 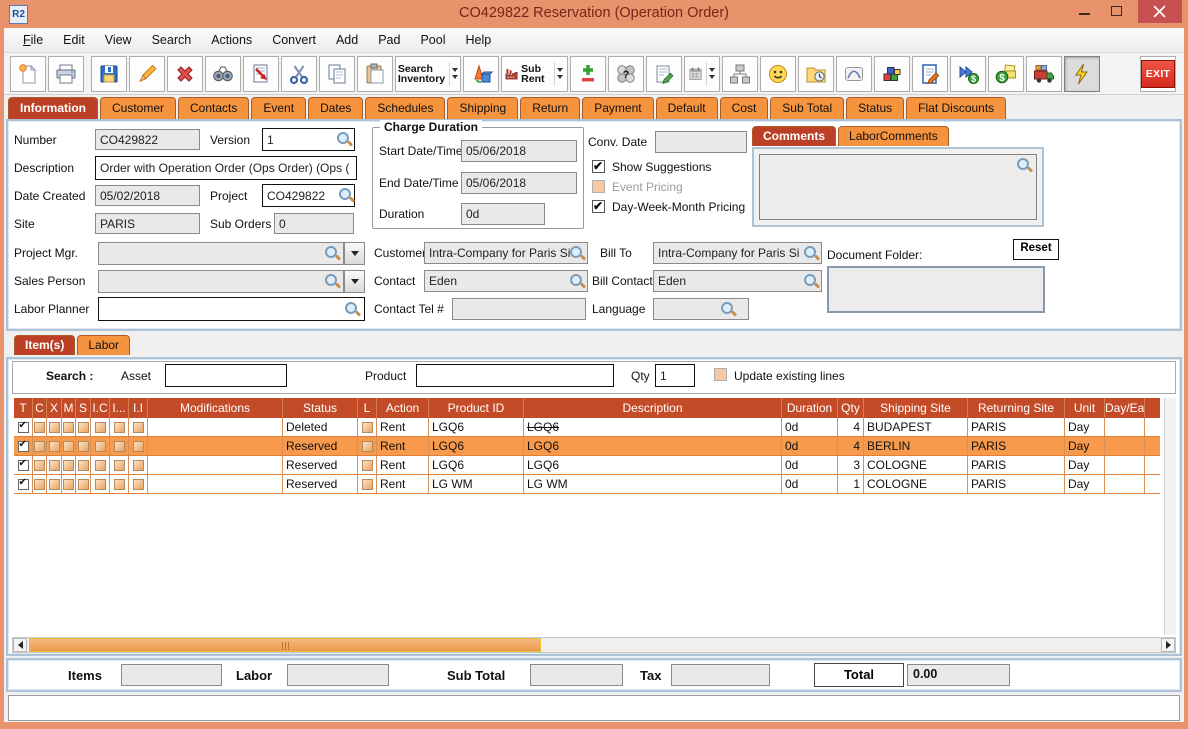 I want to click on sales-person-dropdown, so click(x=354, y=281).